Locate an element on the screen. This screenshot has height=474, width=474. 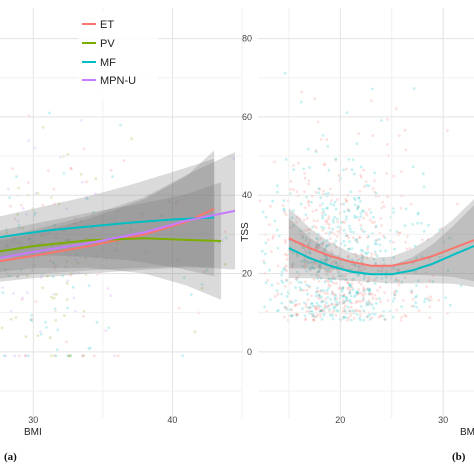
x-axis-title-a: BMI is located at coordinates (33, 432).